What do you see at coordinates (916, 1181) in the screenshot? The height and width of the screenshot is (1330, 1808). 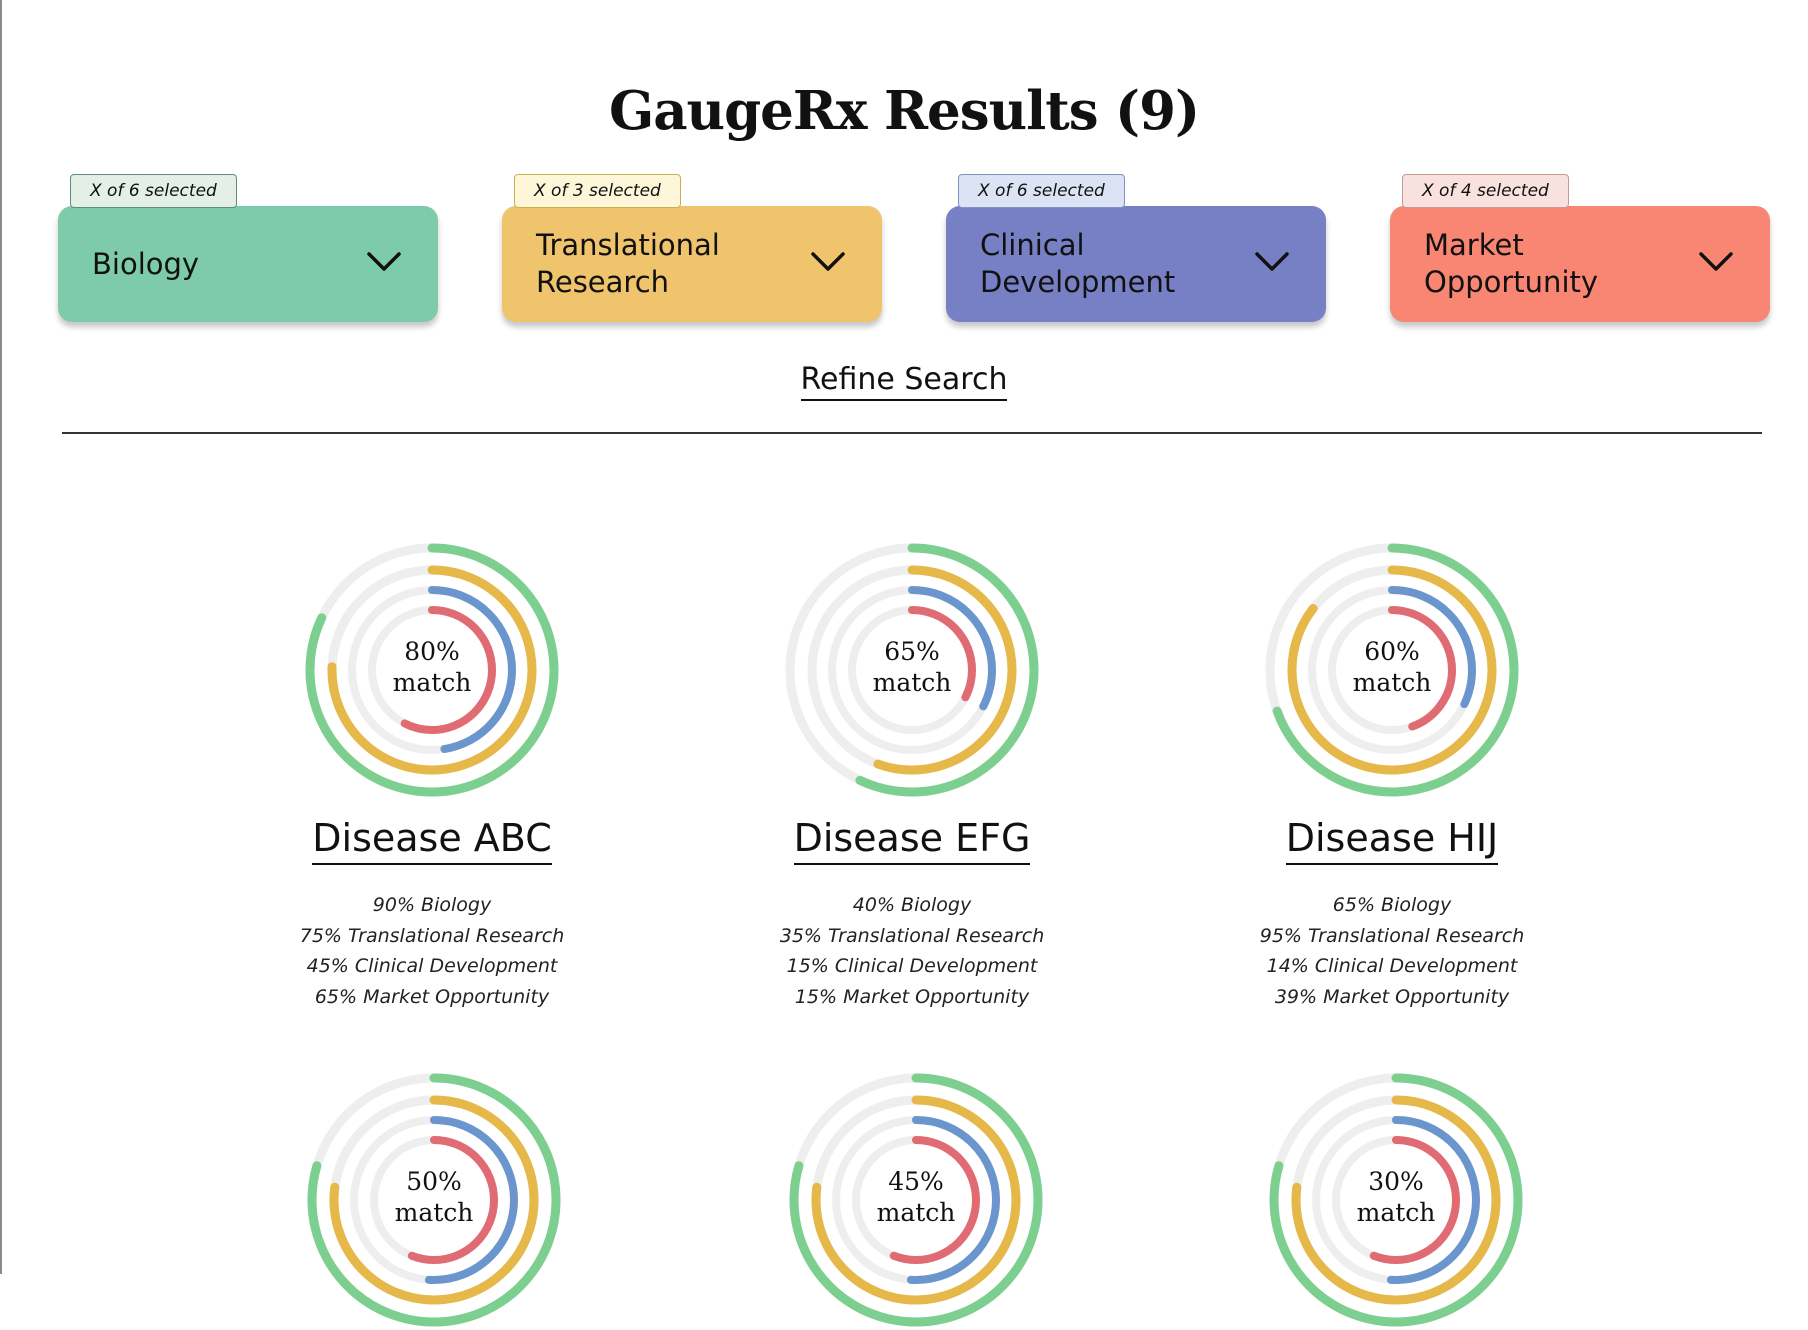 I see `match-percentage: 45%` at bounding box center [916, 1181].